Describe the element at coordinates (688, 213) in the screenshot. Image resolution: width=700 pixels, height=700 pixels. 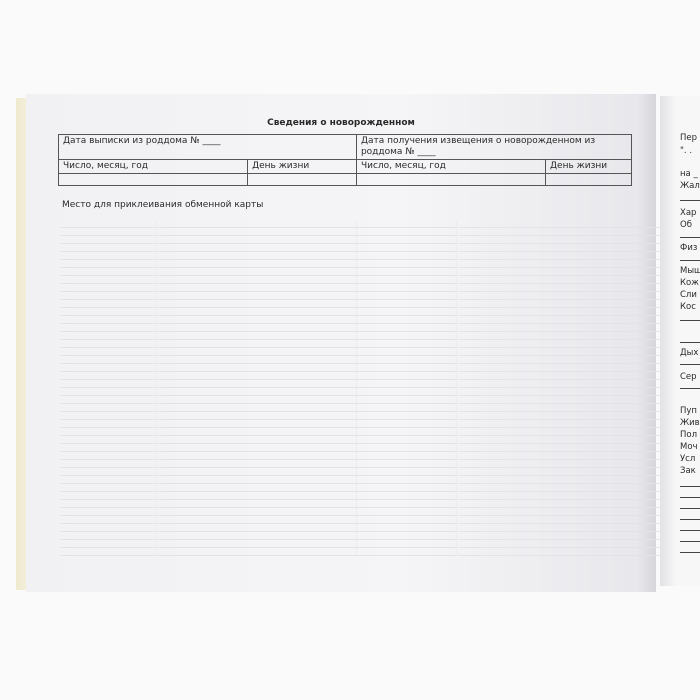
I see `right-text: Хар` at that location.